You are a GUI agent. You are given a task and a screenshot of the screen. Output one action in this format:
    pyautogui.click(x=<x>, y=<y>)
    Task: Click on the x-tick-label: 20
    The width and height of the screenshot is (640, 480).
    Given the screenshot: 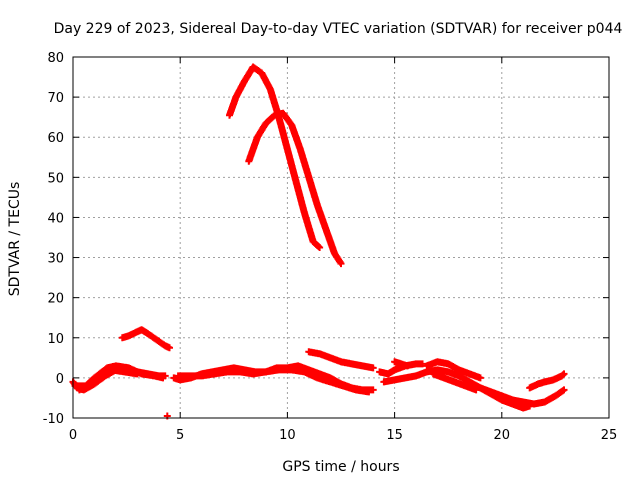 What is the action you would take?
    pyautogui.click(x=502, y=435)
    